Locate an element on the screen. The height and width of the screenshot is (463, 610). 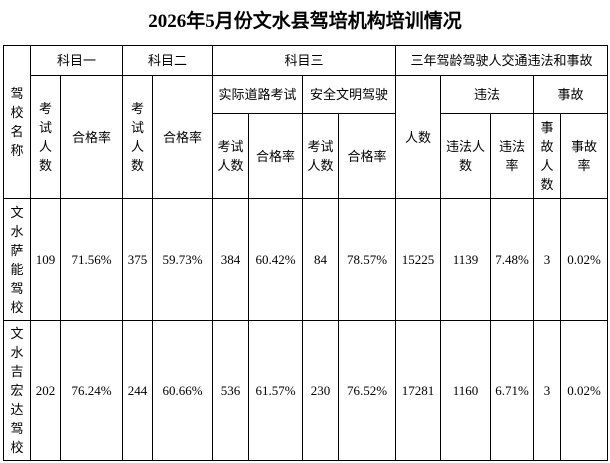
data-cell: 230 is located at coordinates (321, 390).